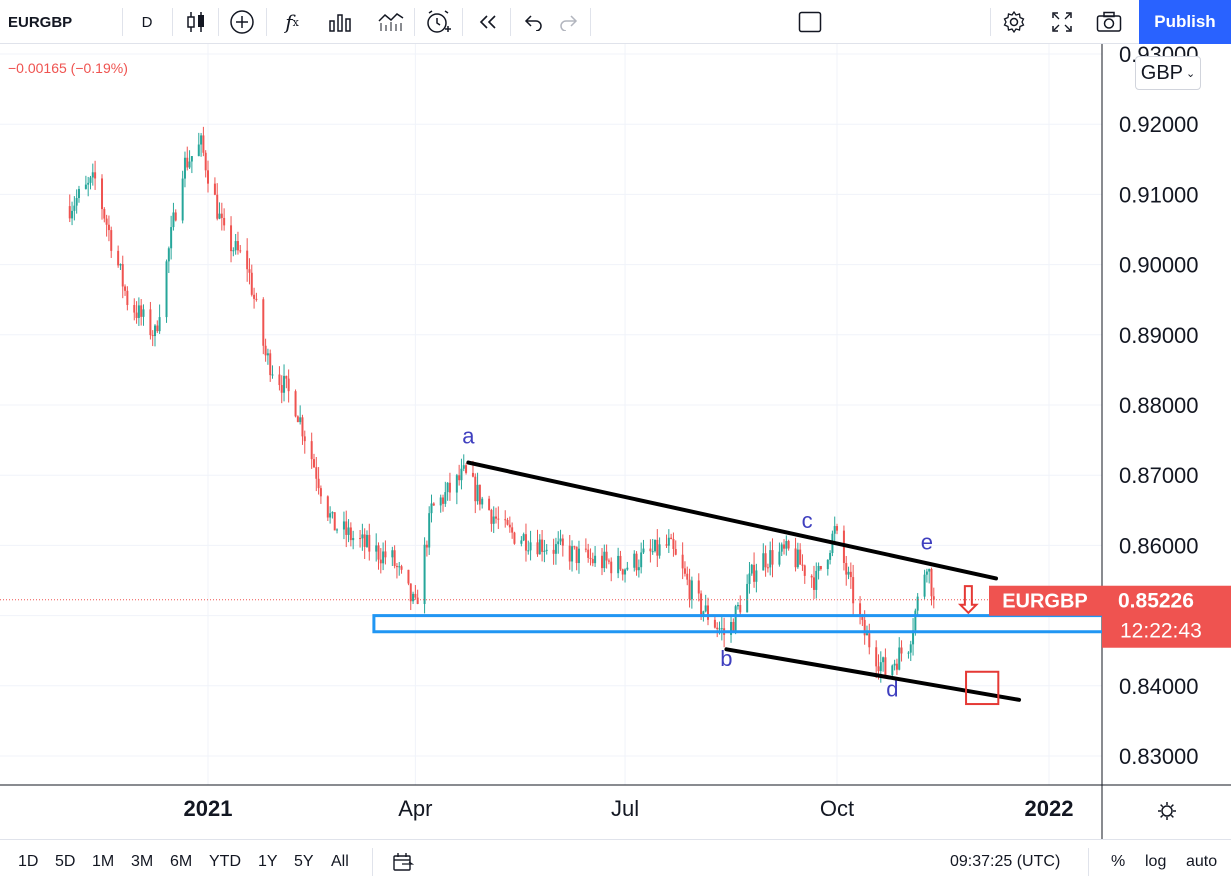 This screenshot has width=1231, height=883. What do you see at coordinates (208, 808) in the screenshot?
I see `x-tick-label: 2021` at bounding box center [208, 808].